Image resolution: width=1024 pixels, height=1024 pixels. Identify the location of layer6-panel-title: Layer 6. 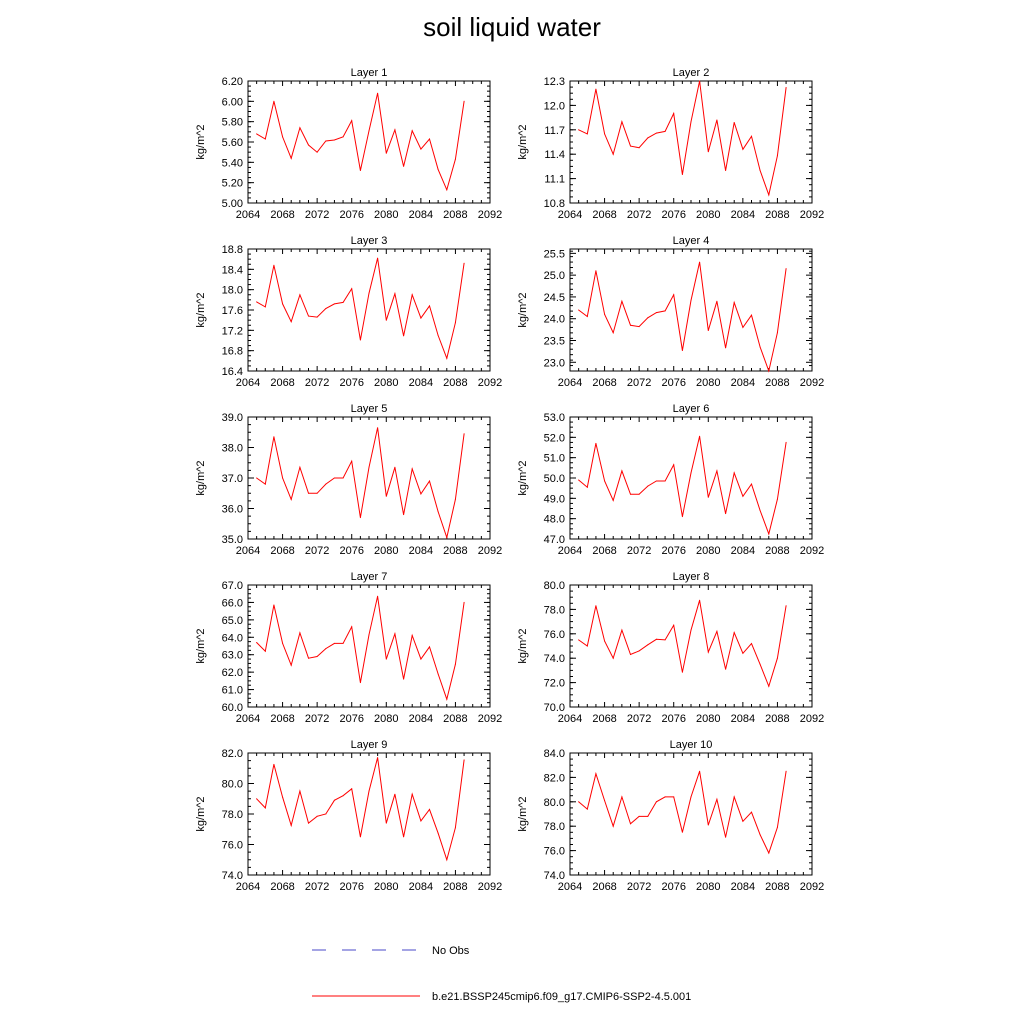
(691, 409).